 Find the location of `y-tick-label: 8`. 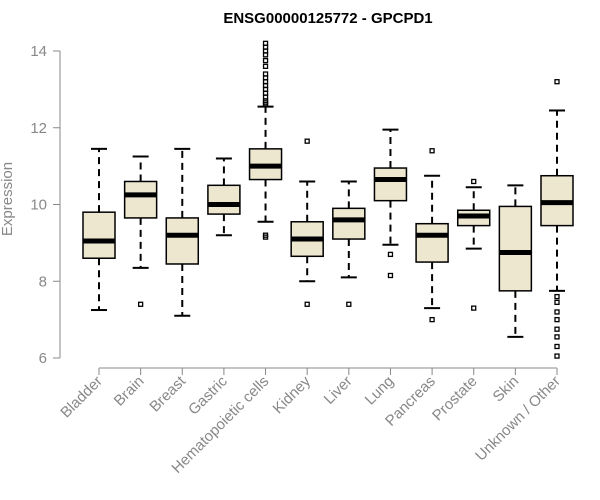

y-tick-label: 8 is located at coordinates (43, 281).